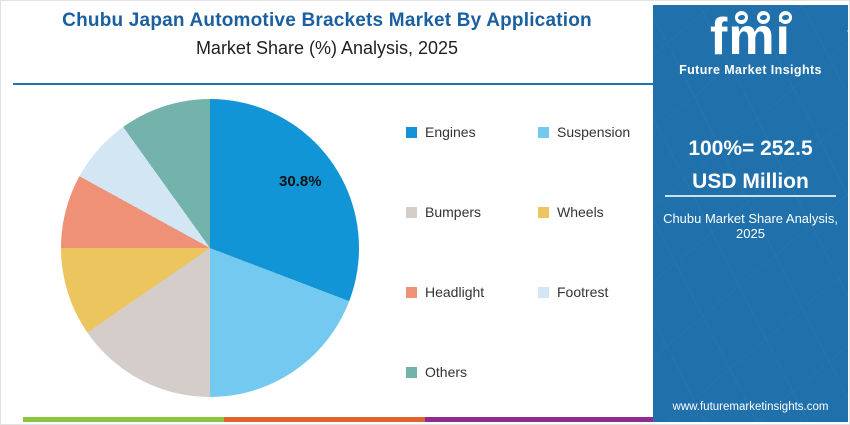 The width and height of the screenshot is (850, 425). I want to click on legend-label: Bumpers, so click(453, 212).